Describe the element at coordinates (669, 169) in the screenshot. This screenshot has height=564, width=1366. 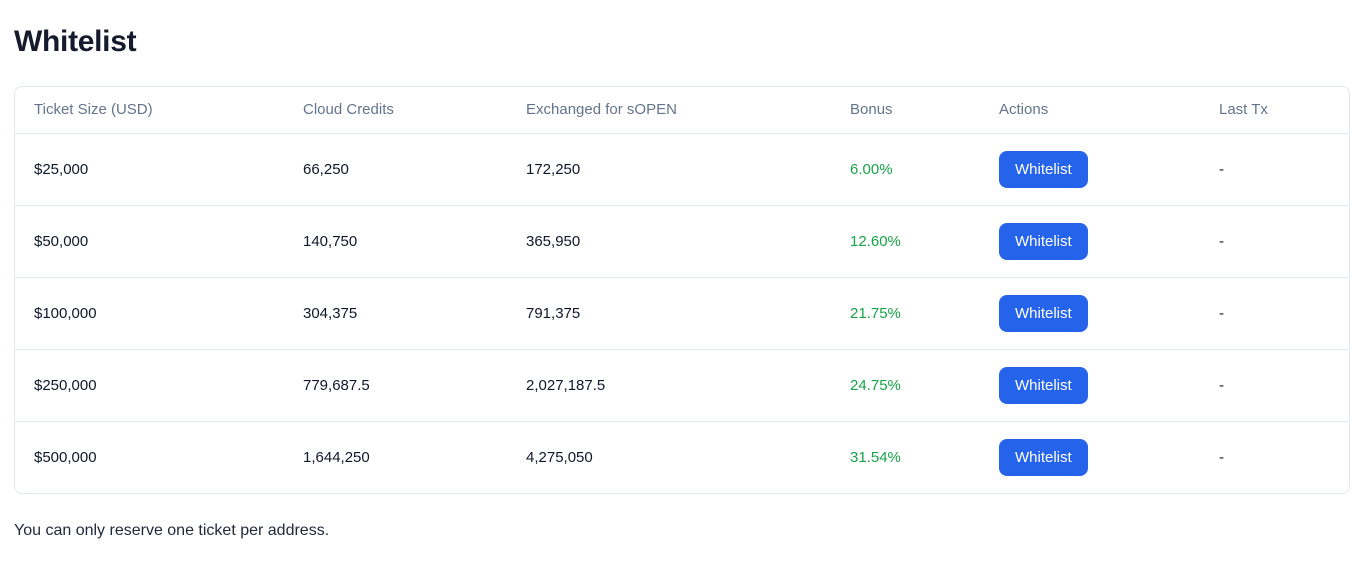
I see `exchanged-for-sopen-cell: 172,250` at that location.